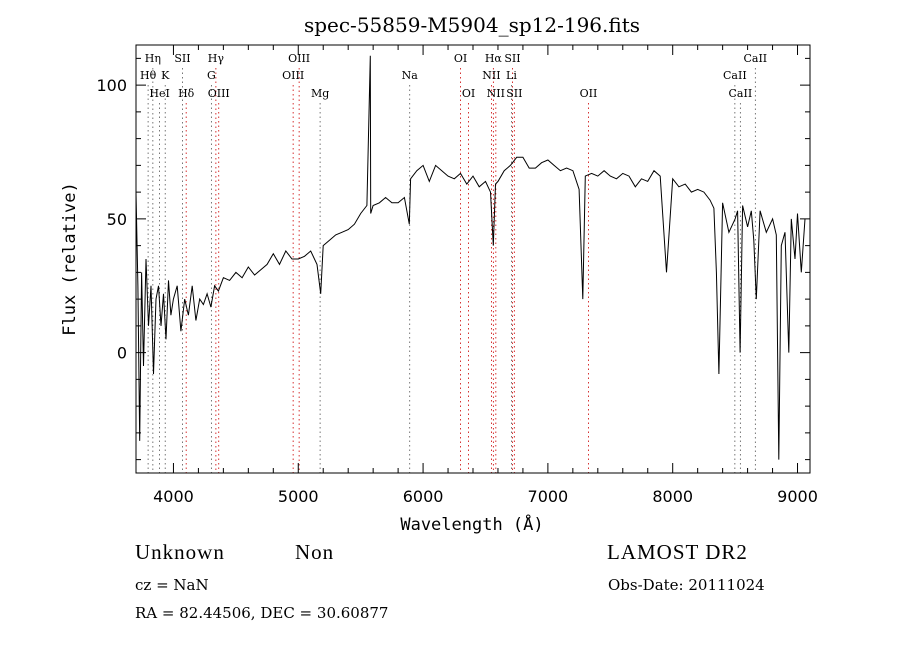 Image resolution: width=900 pixels, height=650 pixels. What do you see at coordinates (180, 552) in the screenshot?
I see `class-label: Unknown` at bounding box center [180, 552].